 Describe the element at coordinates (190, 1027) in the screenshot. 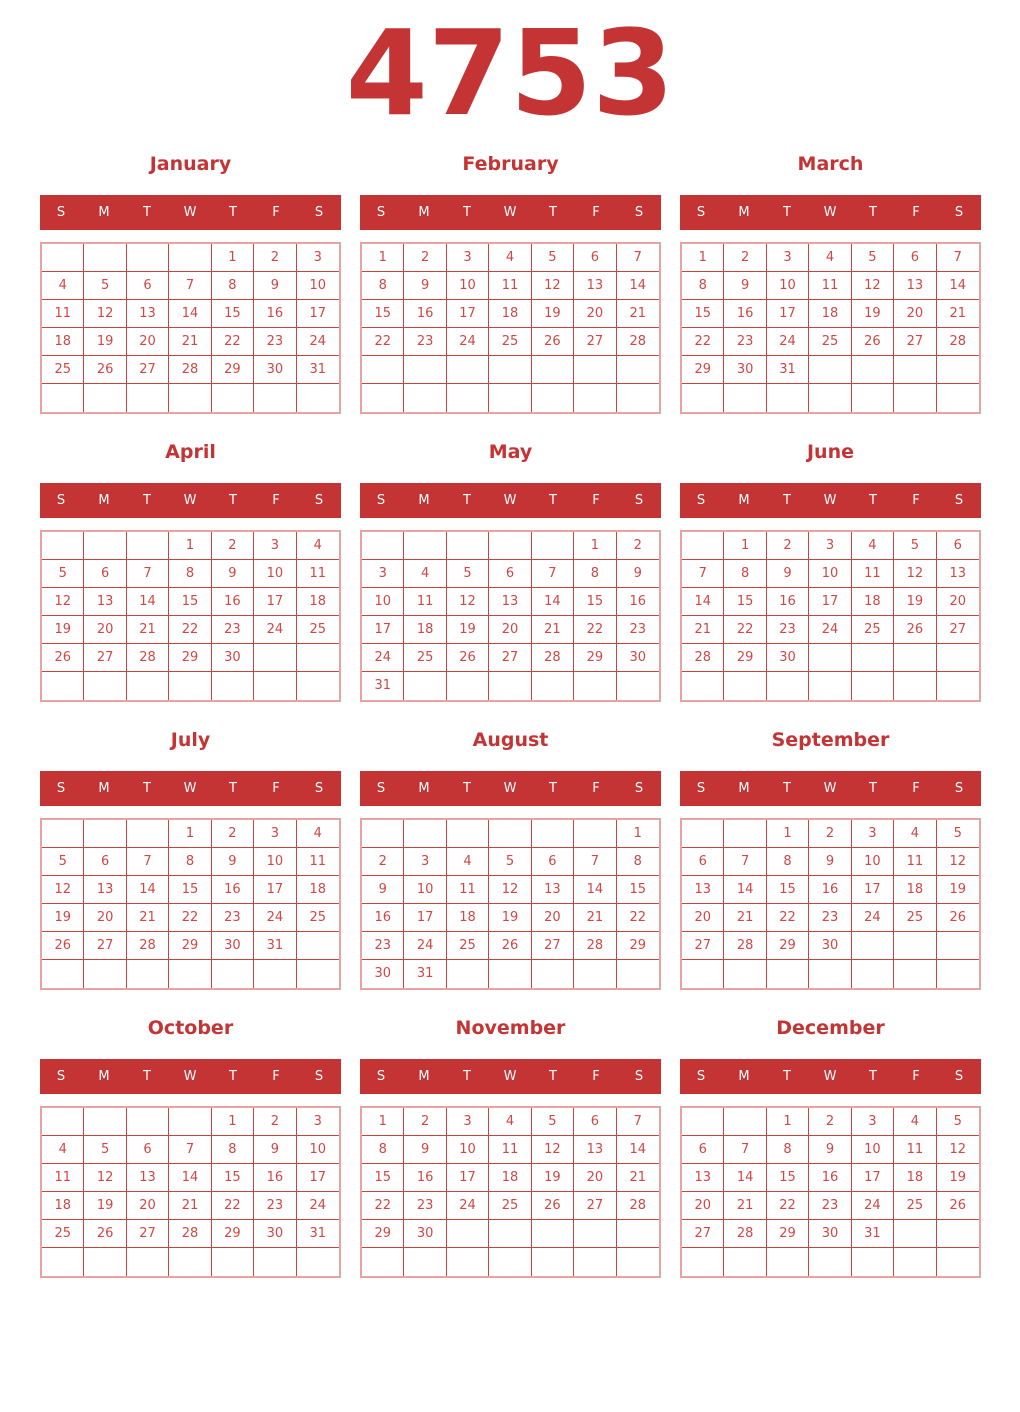

I see `month-title: October` at that location.